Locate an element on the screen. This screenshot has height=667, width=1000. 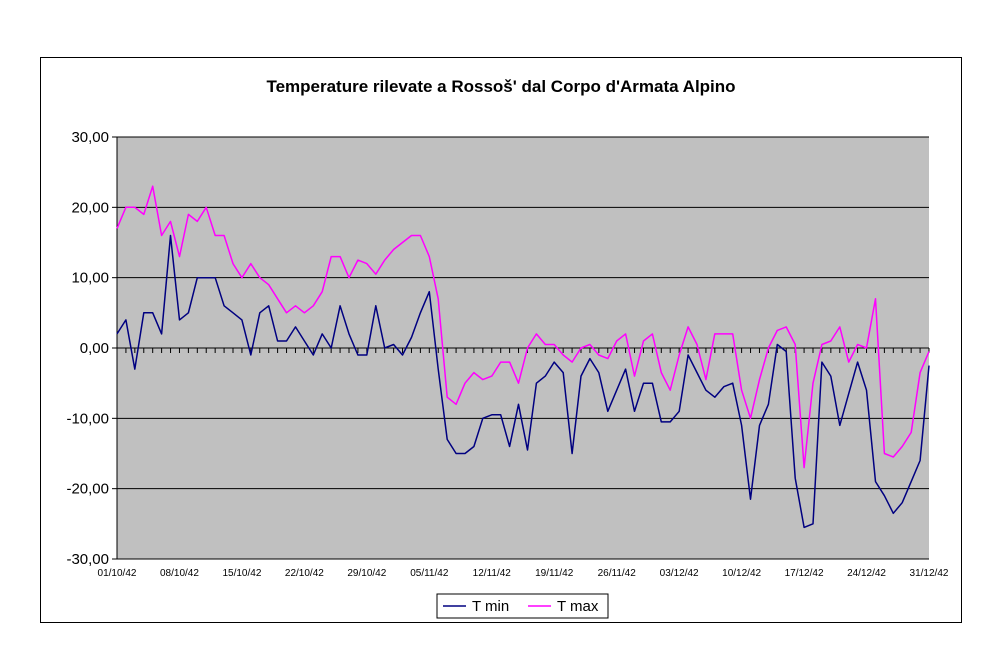
x-tick-label: 22/10/42 is located at coordinates (304, 573).